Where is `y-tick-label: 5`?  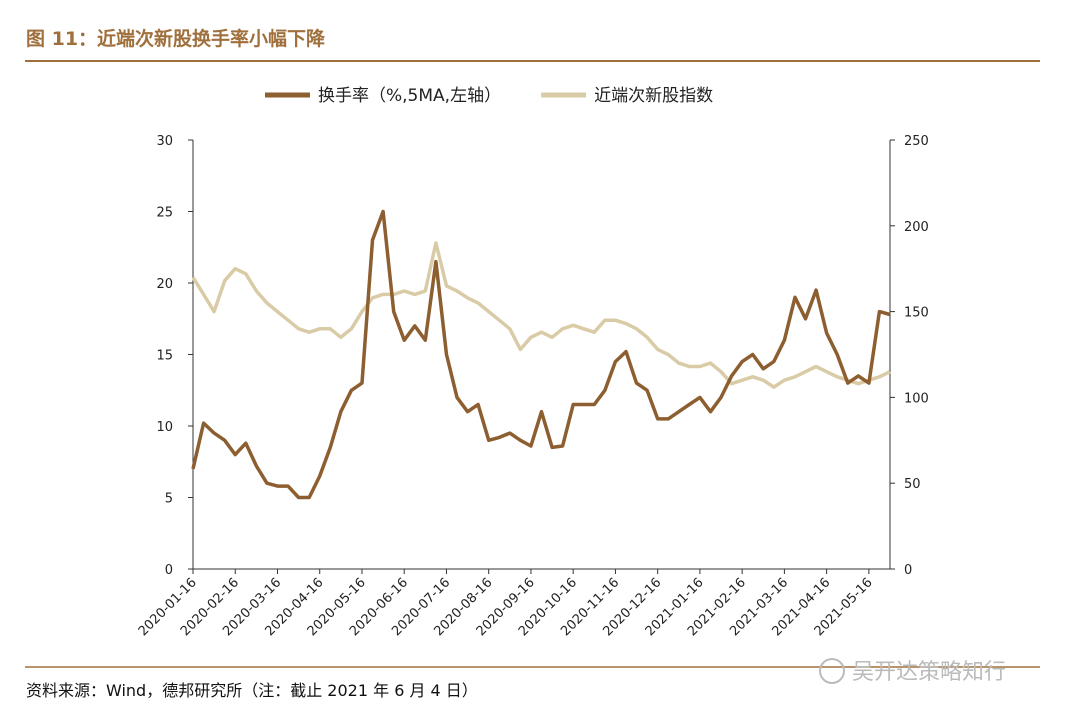
y-tick-label: 5 is located at coordinates (169, 499).